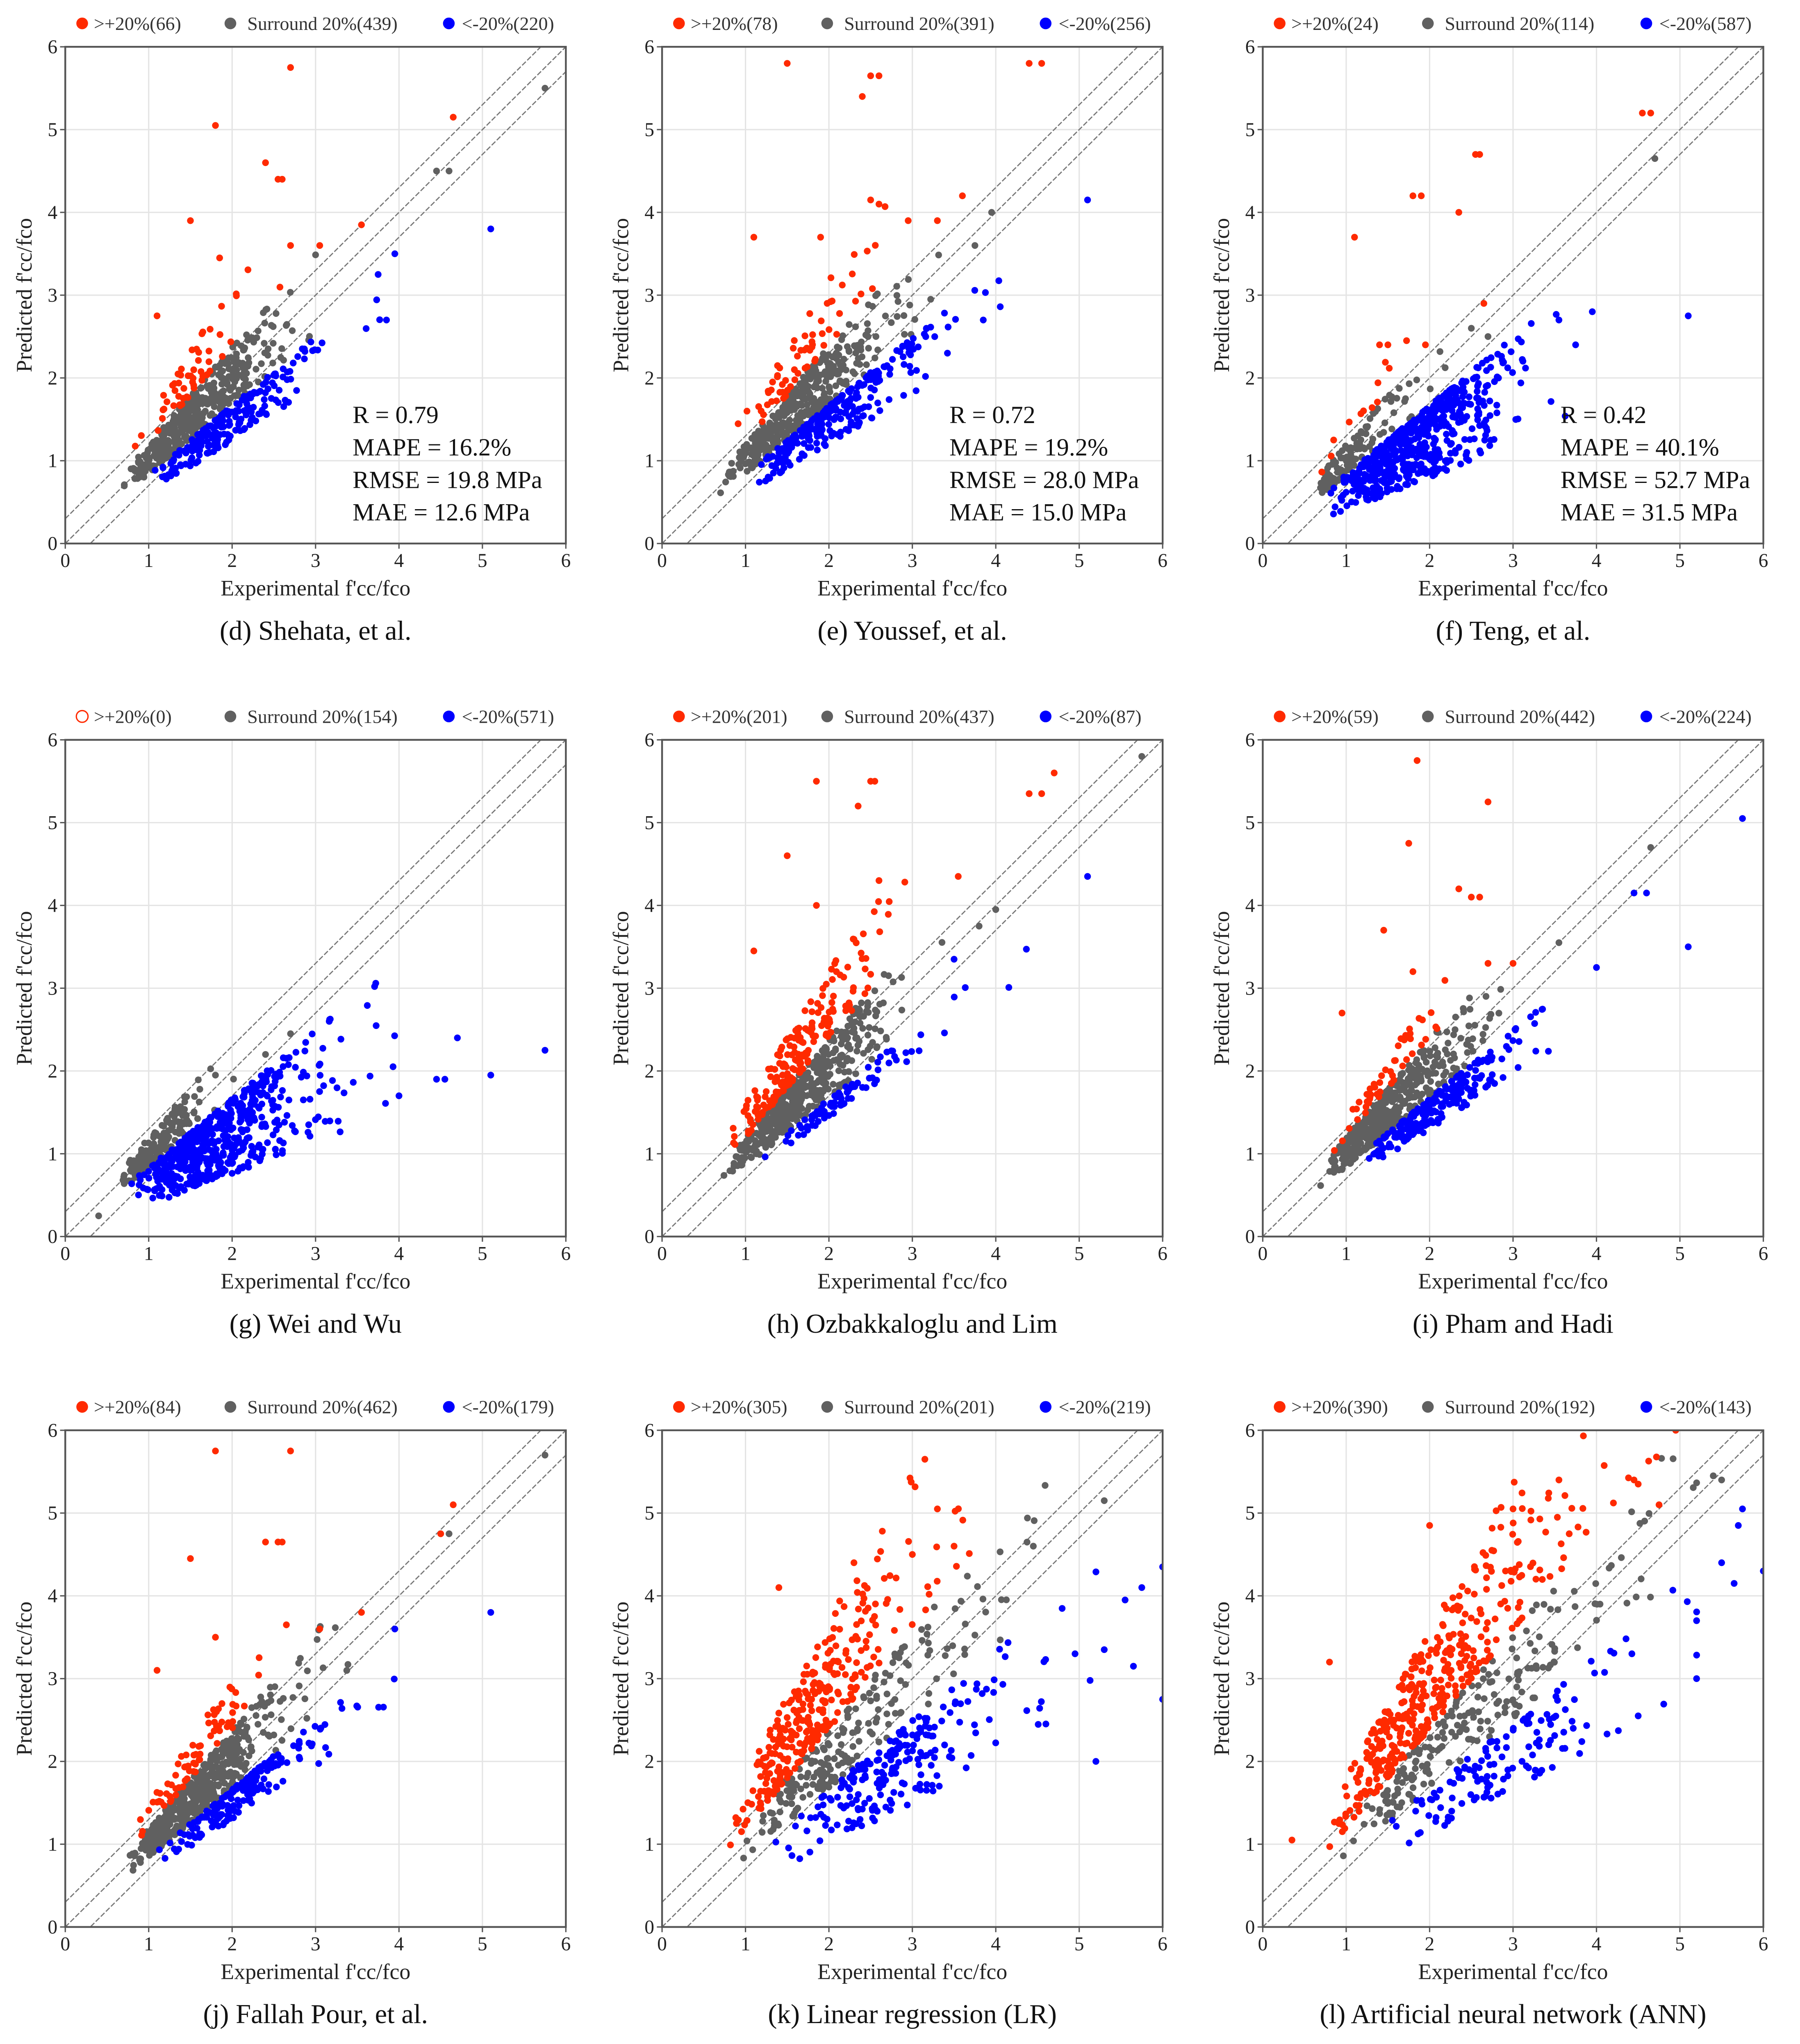  Describe the element at coordinates (1428, 716) in the screenshot. I see `legend-marker-surround` at that location.